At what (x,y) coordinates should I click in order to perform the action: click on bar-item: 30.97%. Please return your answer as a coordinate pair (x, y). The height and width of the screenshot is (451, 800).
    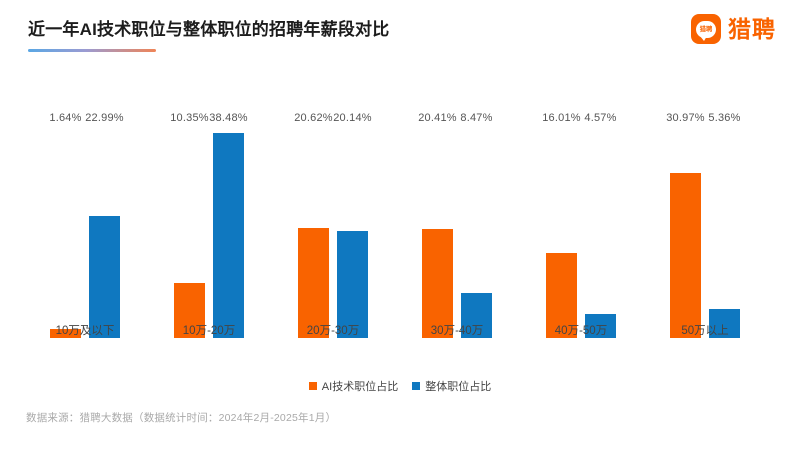
    Looking at the image, I should click on (685, 225).